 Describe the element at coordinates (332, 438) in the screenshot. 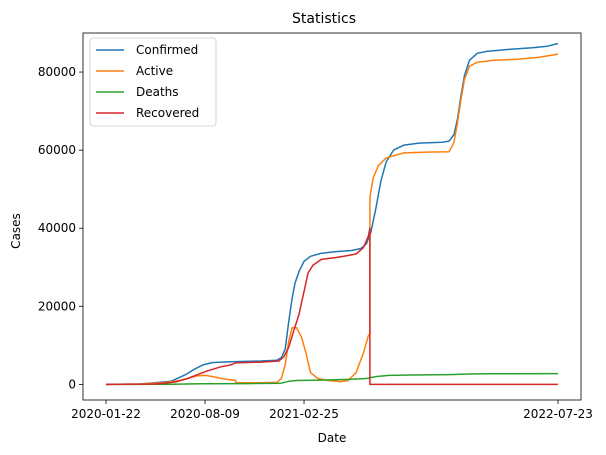

I see `x-axis-label: Date` at that location.